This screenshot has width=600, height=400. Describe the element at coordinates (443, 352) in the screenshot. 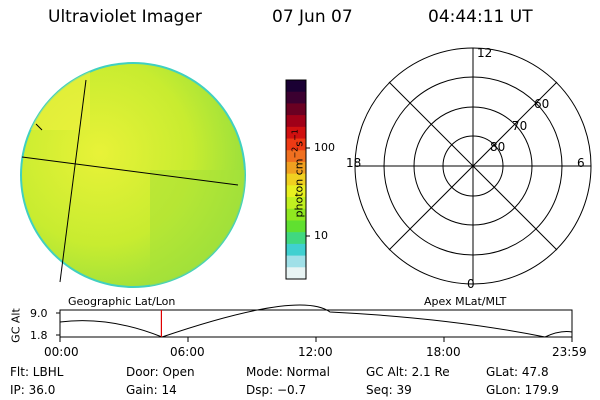

I see `timeline-tick-1800: 18:00` at that location.